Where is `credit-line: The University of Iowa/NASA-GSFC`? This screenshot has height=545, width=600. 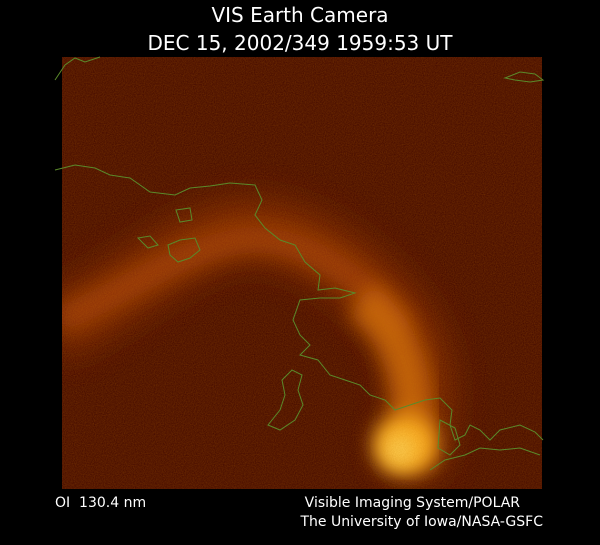
credit-line: The University of Iowa/NASA-GSFC is located at coordinates (421, 522).